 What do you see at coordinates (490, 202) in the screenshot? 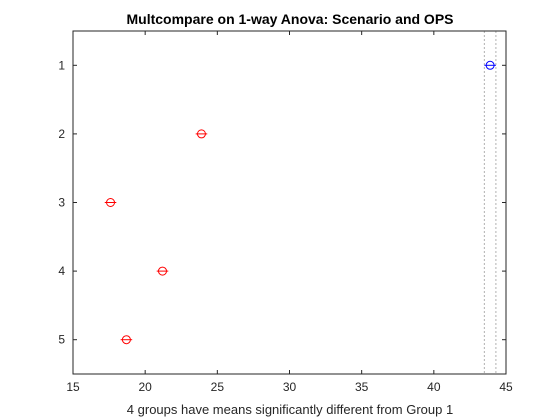
I see `reference-lines` at bounding box center [490, 202].